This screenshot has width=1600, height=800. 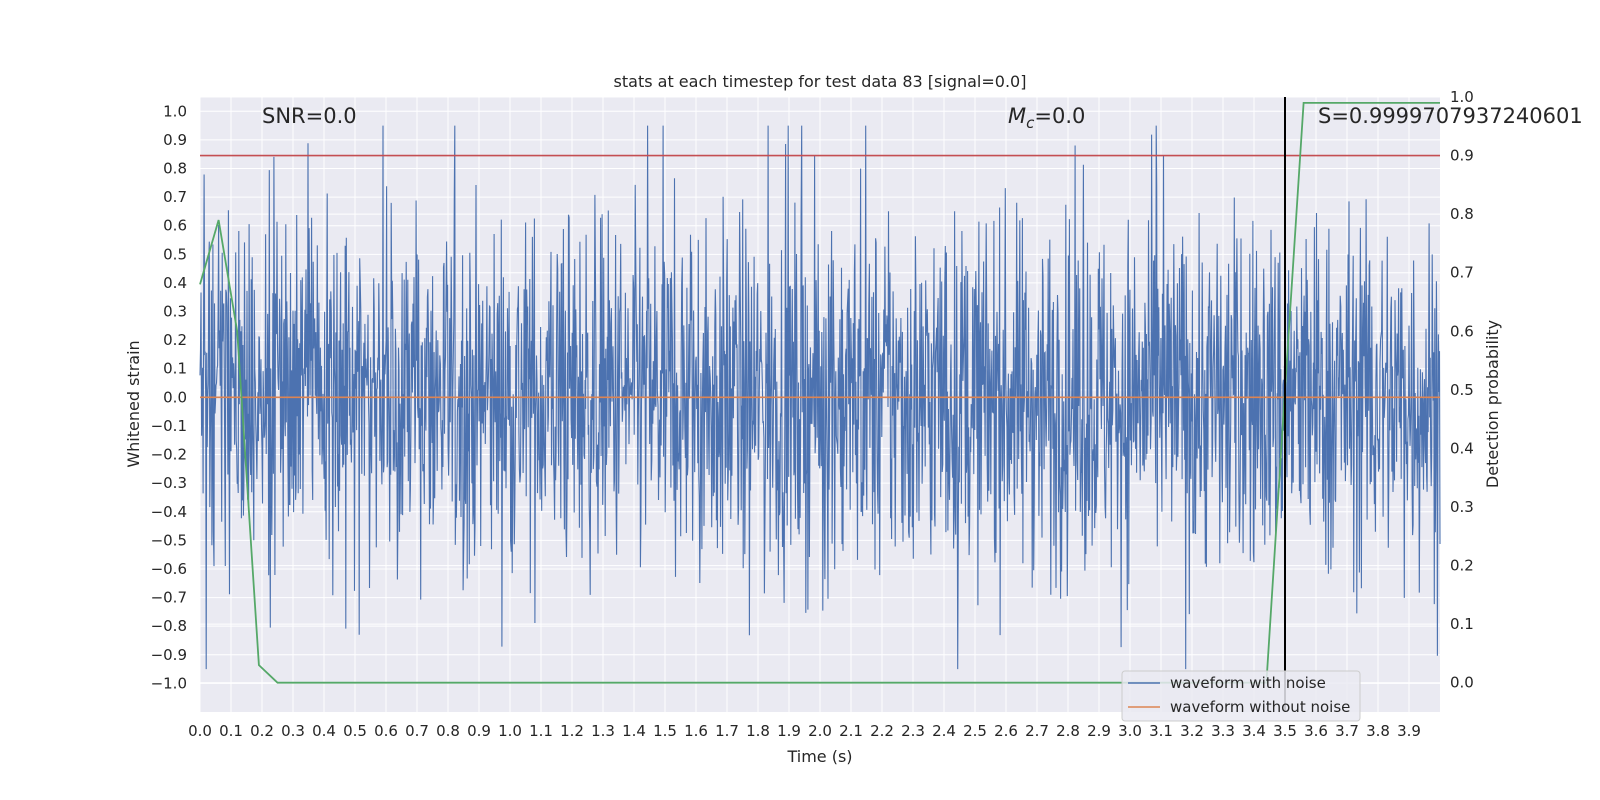 What do you see at coordinates (175, 140) in the screenshot?
I see `y-tick-label: 0.9` at bounding box center [175, 140].